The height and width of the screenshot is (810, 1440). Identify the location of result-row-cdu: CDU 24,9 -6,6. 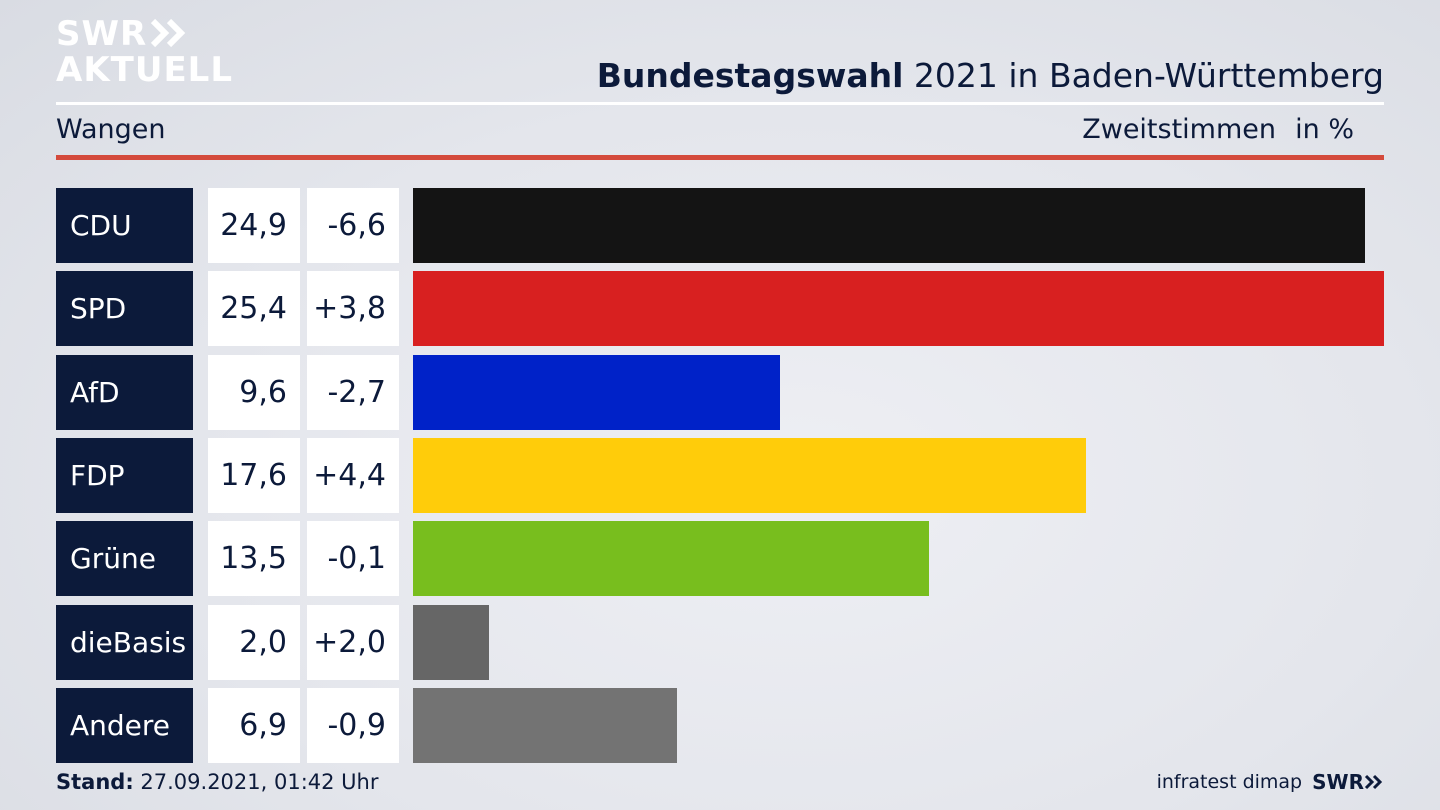
(720, 225).